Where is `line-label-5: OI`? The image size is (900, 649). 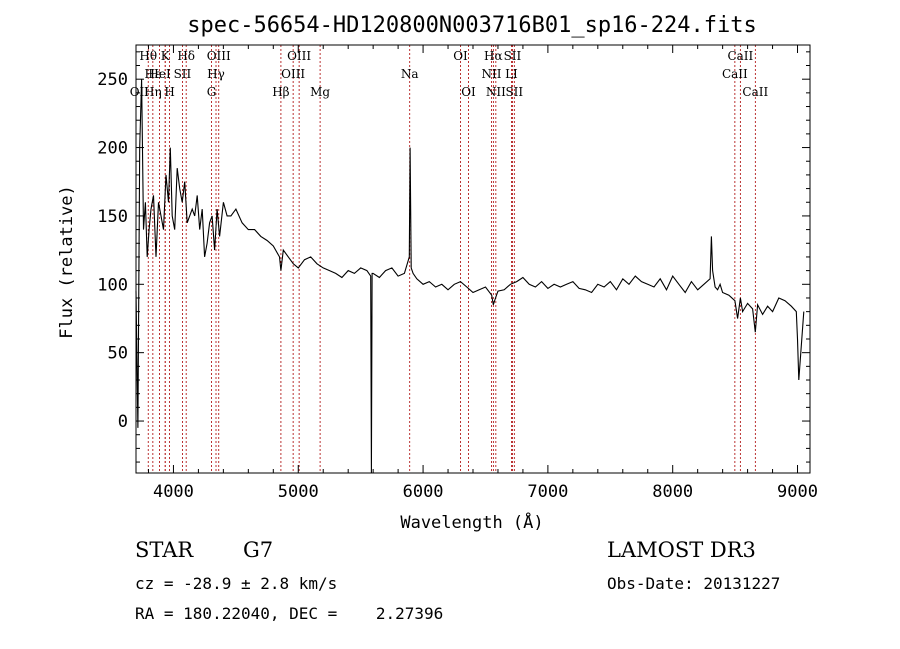 line-label-5: OI is located at coordinates (460, 56).